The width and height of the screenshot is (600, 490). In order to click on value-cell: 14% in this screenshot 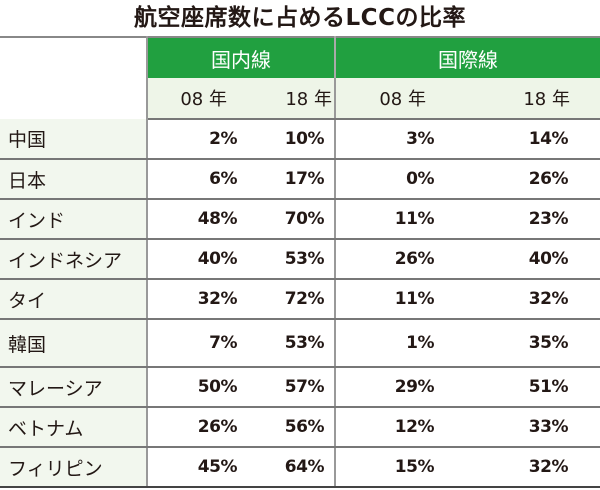, I will do `click(520, 139)`.